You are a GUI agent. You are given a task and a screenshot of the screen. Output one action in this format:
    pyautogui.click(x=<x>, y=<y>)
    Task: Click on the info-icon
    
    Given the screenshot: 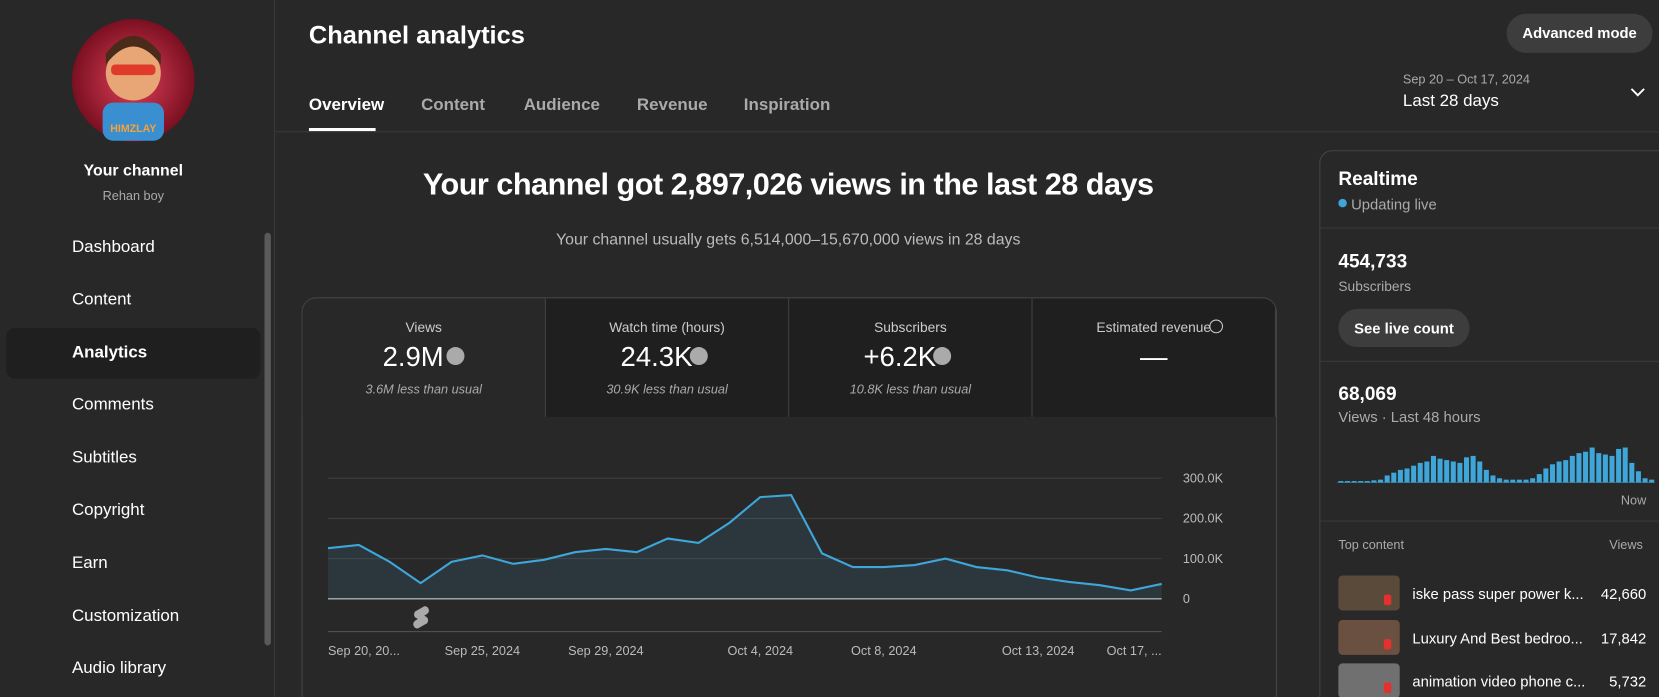 What is the action you would take?
    pyautogui.click(x=1216, y=326)
    